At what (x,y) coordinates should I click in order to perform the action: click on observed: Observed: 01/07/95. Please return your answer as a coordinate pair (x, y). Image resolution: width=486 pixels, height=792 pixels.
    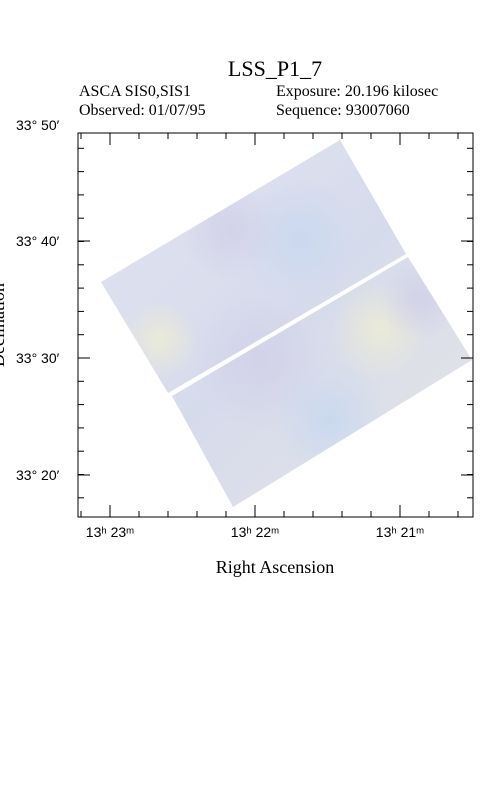
    Looking at the image, I should click on (142, 110).